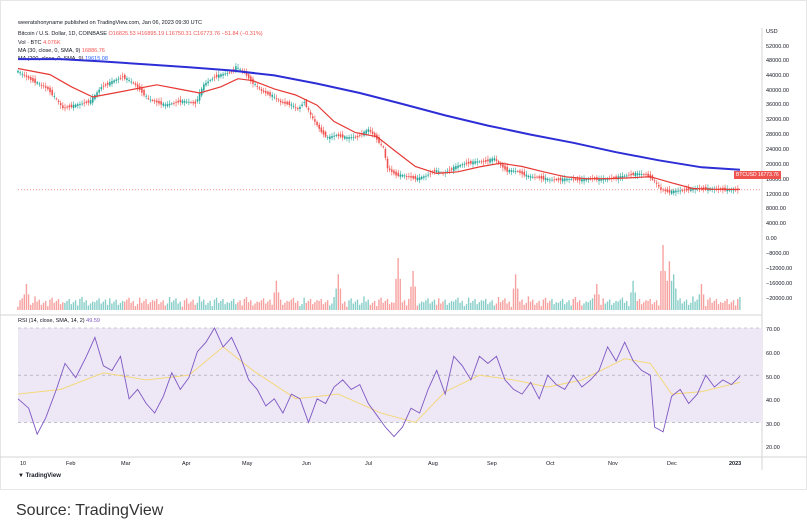 This screenshot has width=807, height=525. Describe the element at coordinates (379, 384) in the screenshot. I see `rsi-ma-line` at that location.